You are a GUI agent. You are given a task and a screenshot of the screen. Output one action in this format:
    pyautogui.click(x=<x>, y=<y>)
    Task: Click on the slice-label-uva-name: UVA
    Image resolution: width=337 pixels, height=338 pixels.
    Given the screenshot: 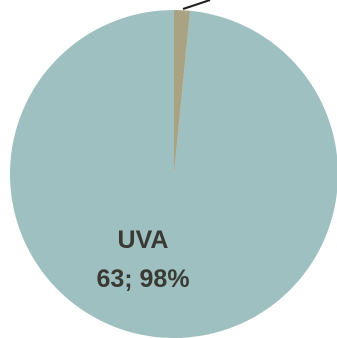 What is the action you would take?
    pyautogui.click(x=143, y=240)
    